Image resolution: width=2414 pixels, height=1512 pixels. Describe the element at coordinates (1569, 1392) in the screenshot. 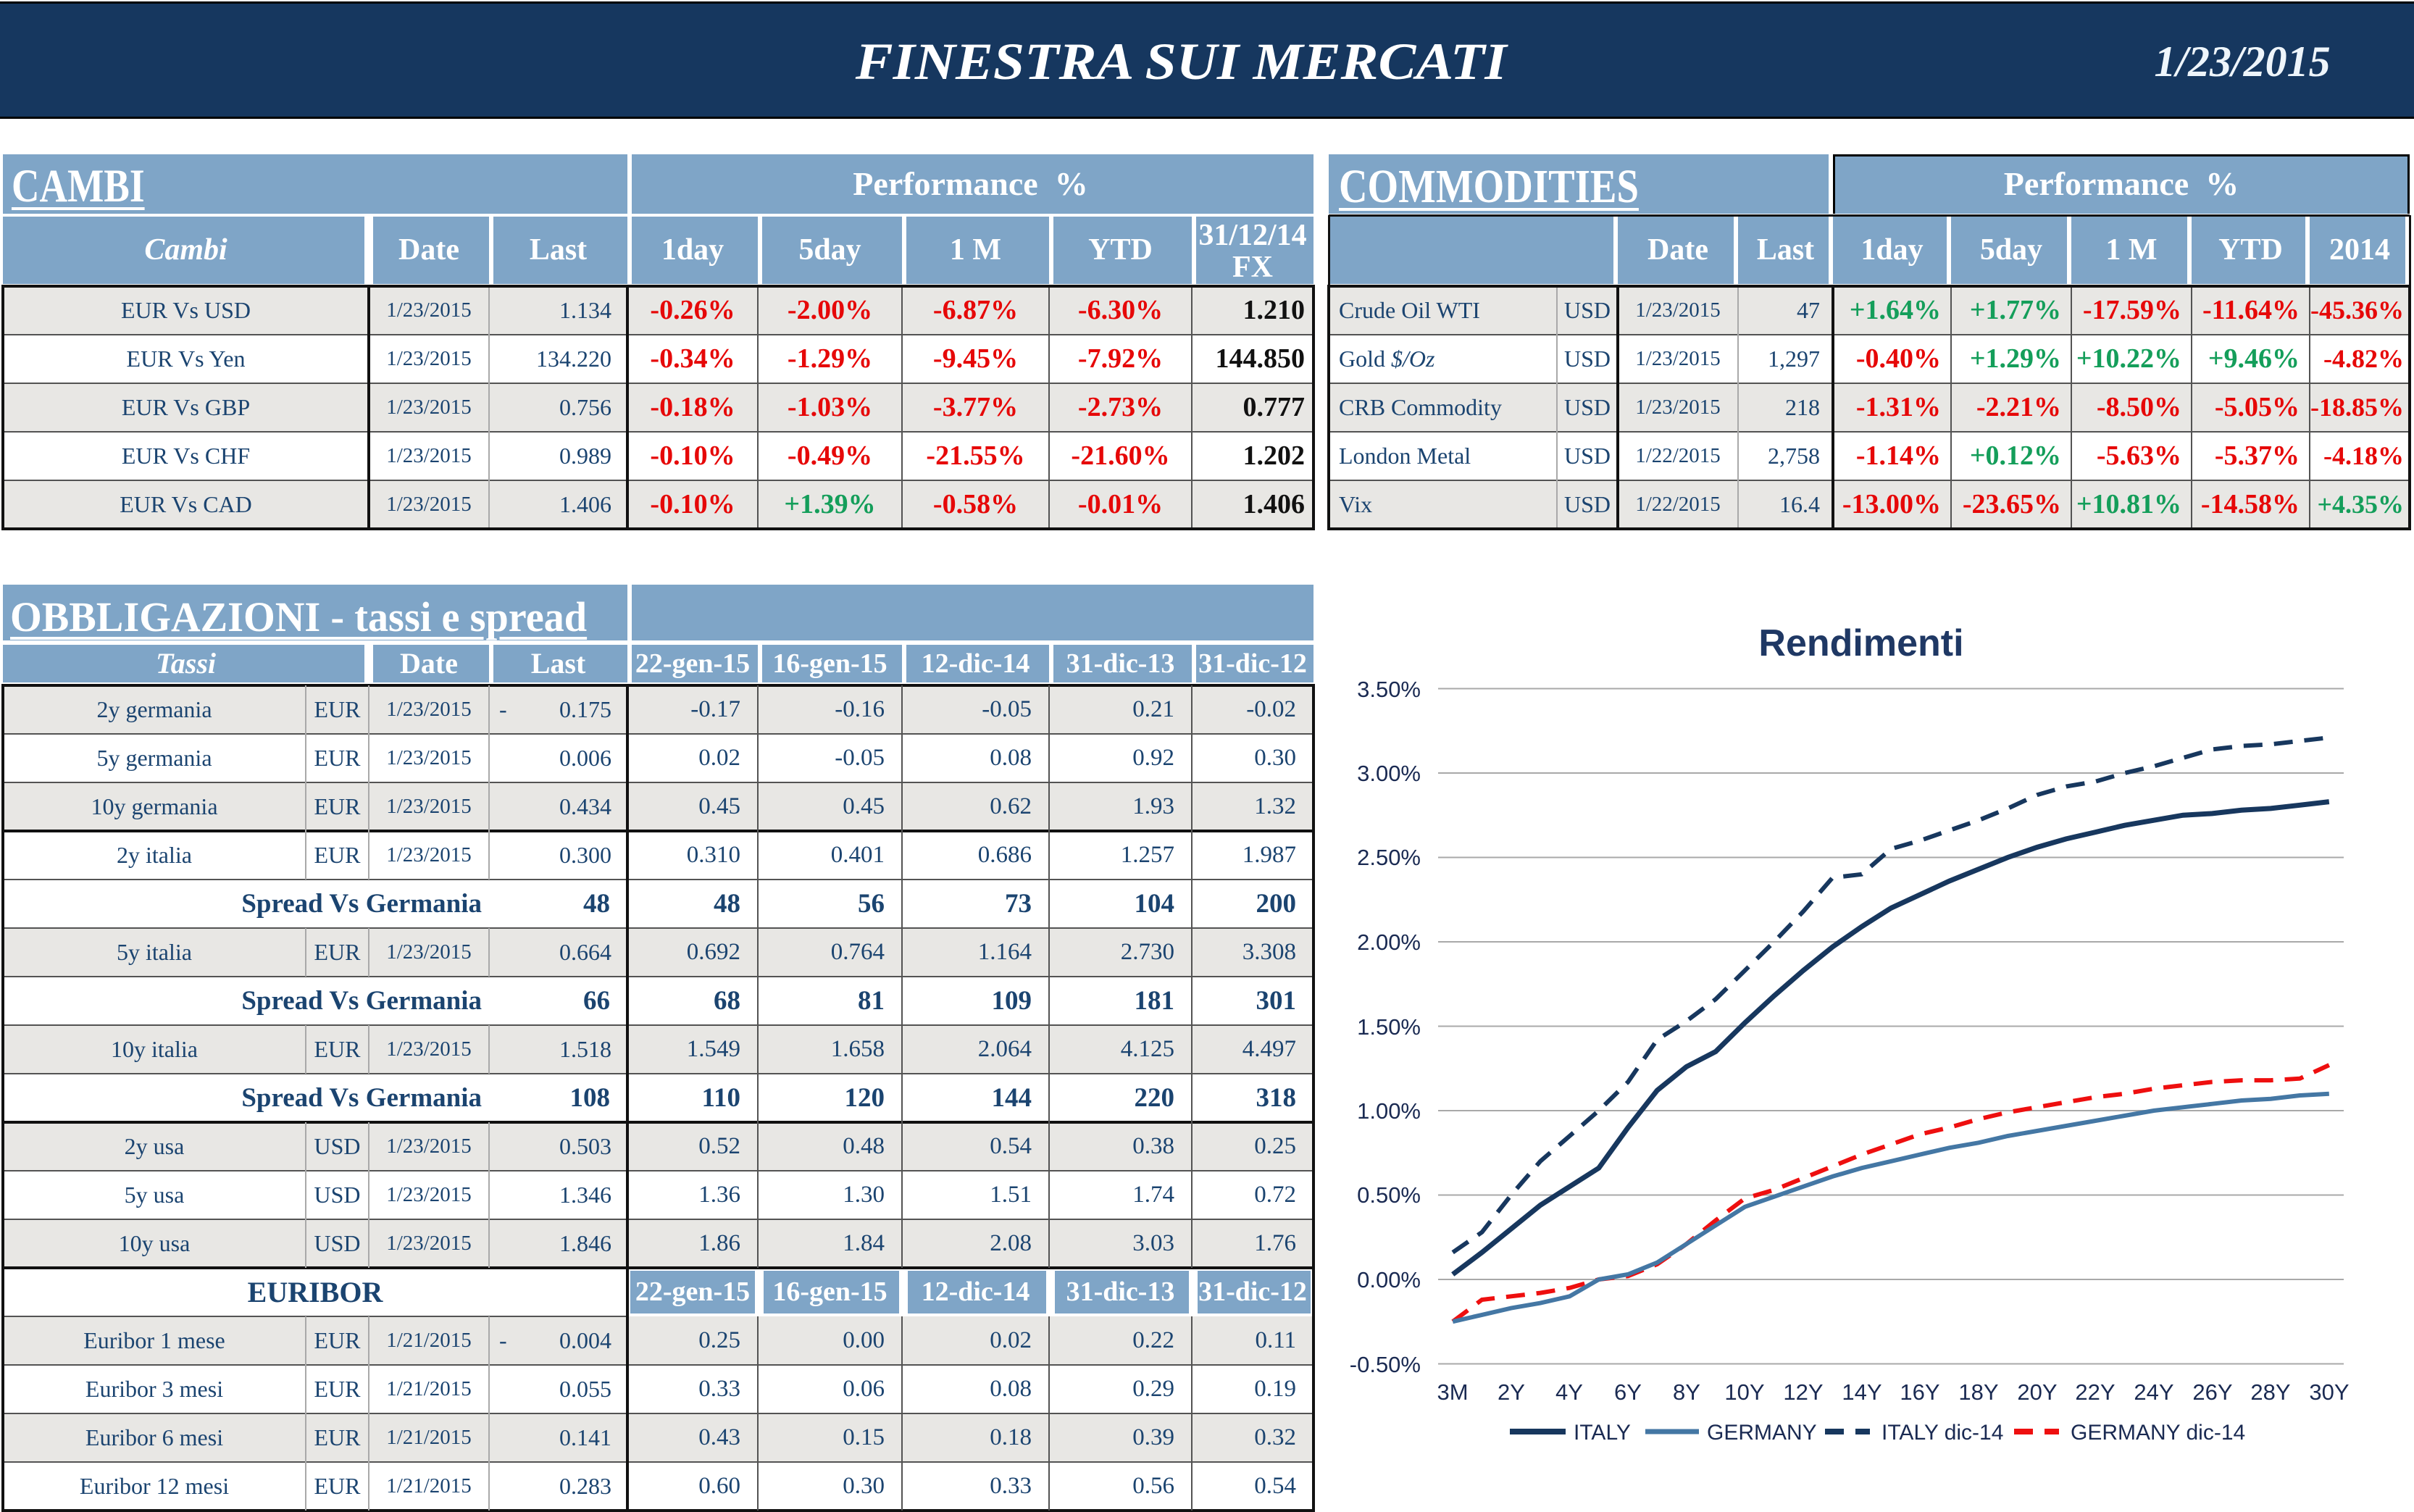

I see `svg-text: 4Y` at that location.